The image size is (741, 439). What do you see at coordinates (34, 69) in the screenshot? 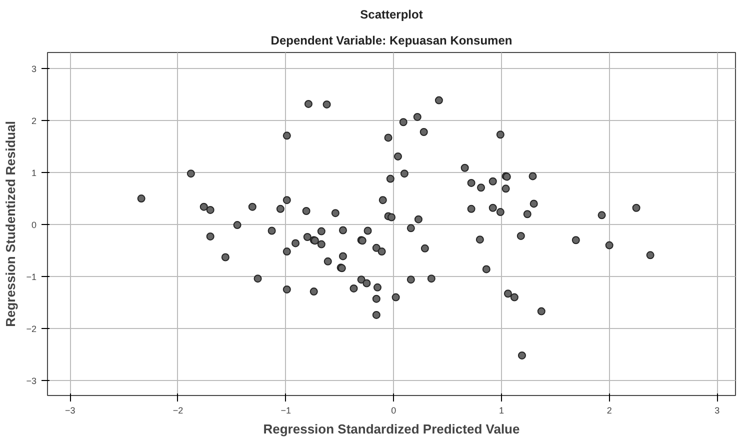
I see `y-tick-label: 3` at bounding box center [34, 69].